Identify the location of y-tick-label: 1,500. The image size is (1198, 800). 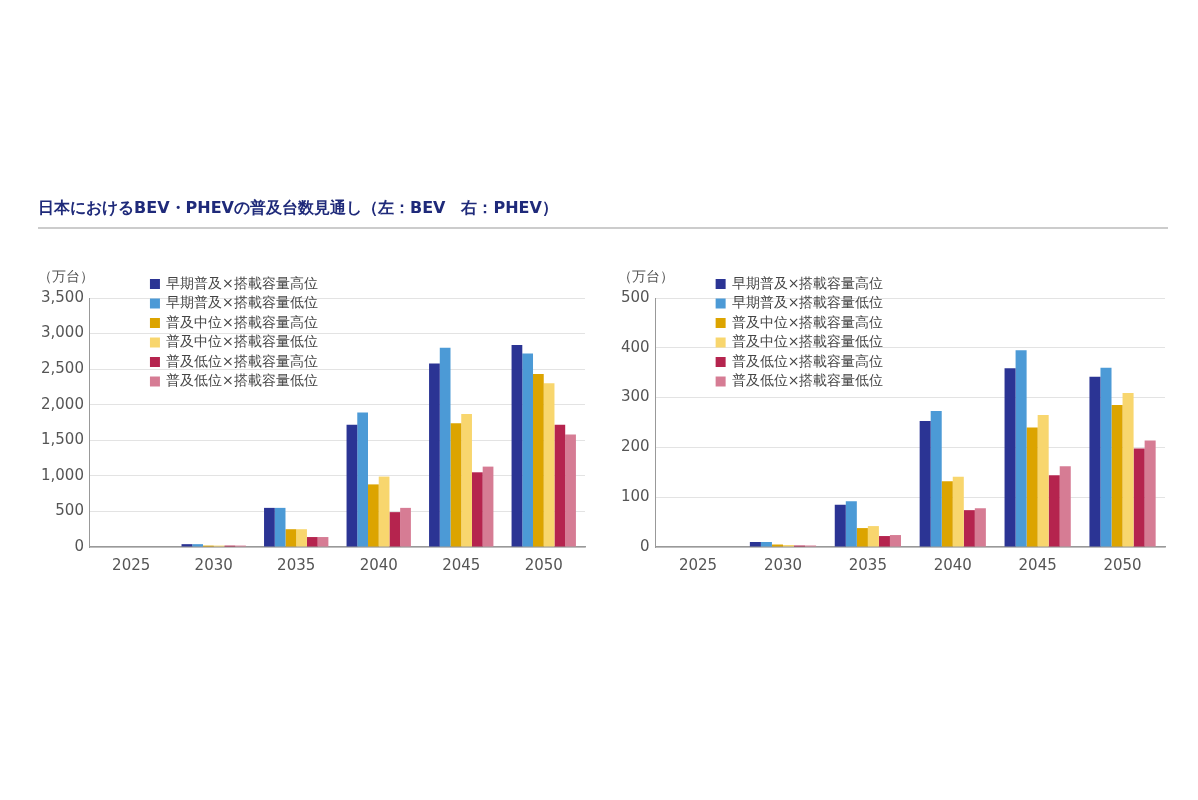
(62, 439).